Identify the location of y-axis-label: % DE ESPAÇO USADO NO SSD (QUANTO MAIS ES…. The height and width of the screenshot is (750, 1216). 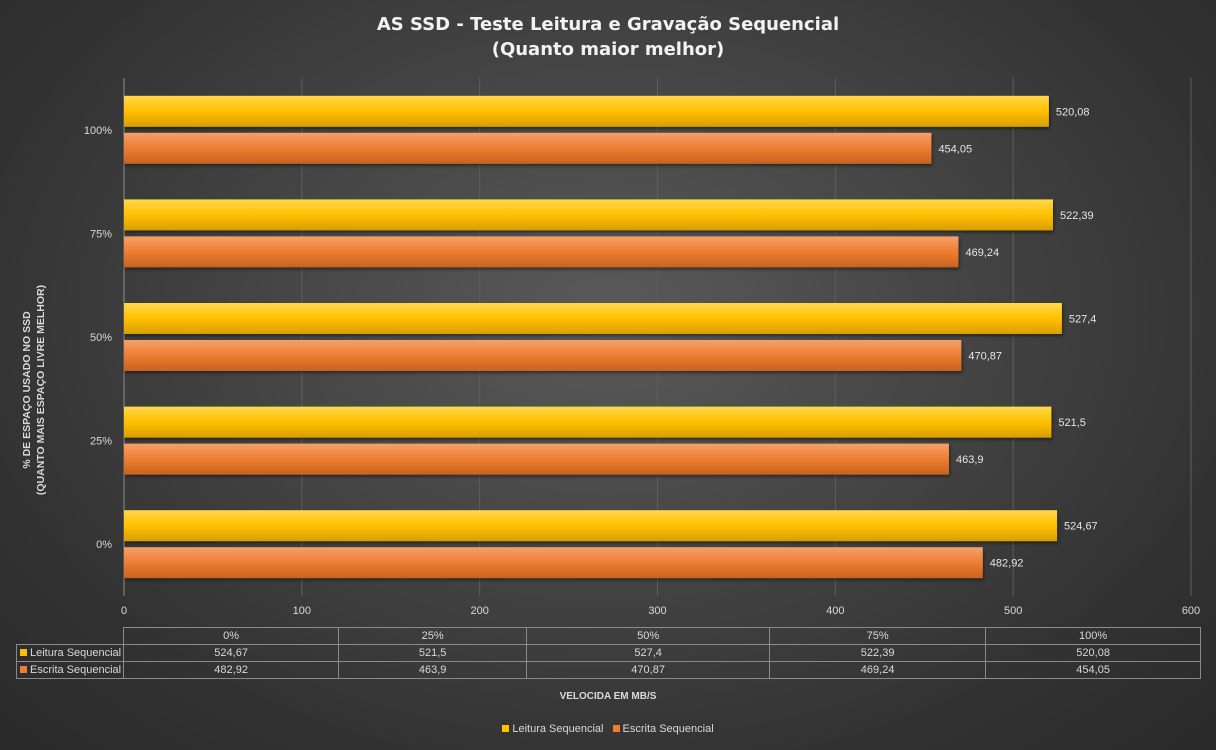
(40, 390).